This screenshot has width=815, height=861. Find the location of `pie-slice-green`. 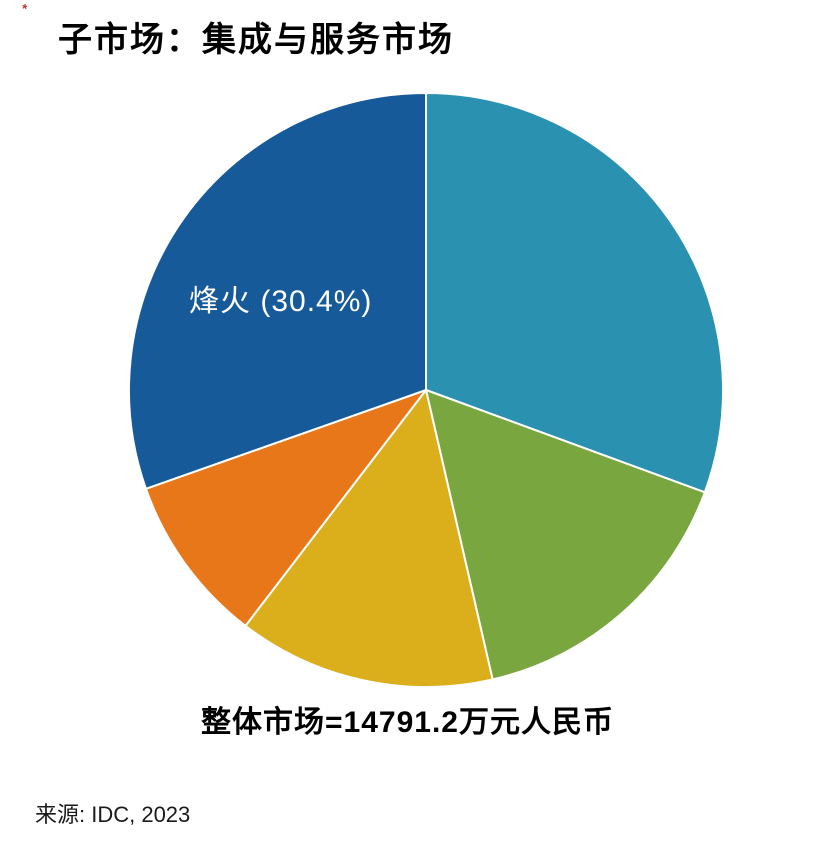

pie-slice-green is located at coordinates (565, 535).